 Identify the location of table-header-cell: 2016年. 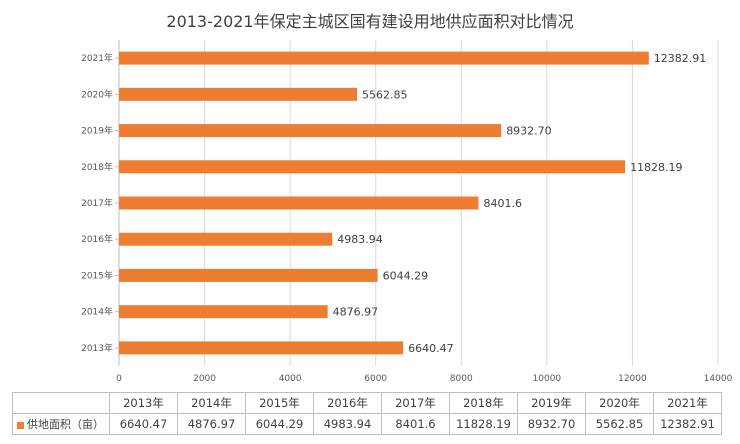
(347, 403).